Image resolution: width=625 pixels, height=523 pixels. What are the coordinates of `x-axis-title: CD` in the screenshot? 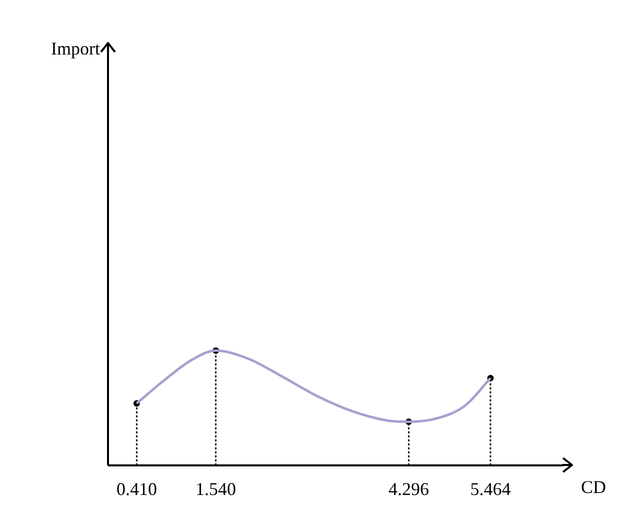 It's located at (593, 487).